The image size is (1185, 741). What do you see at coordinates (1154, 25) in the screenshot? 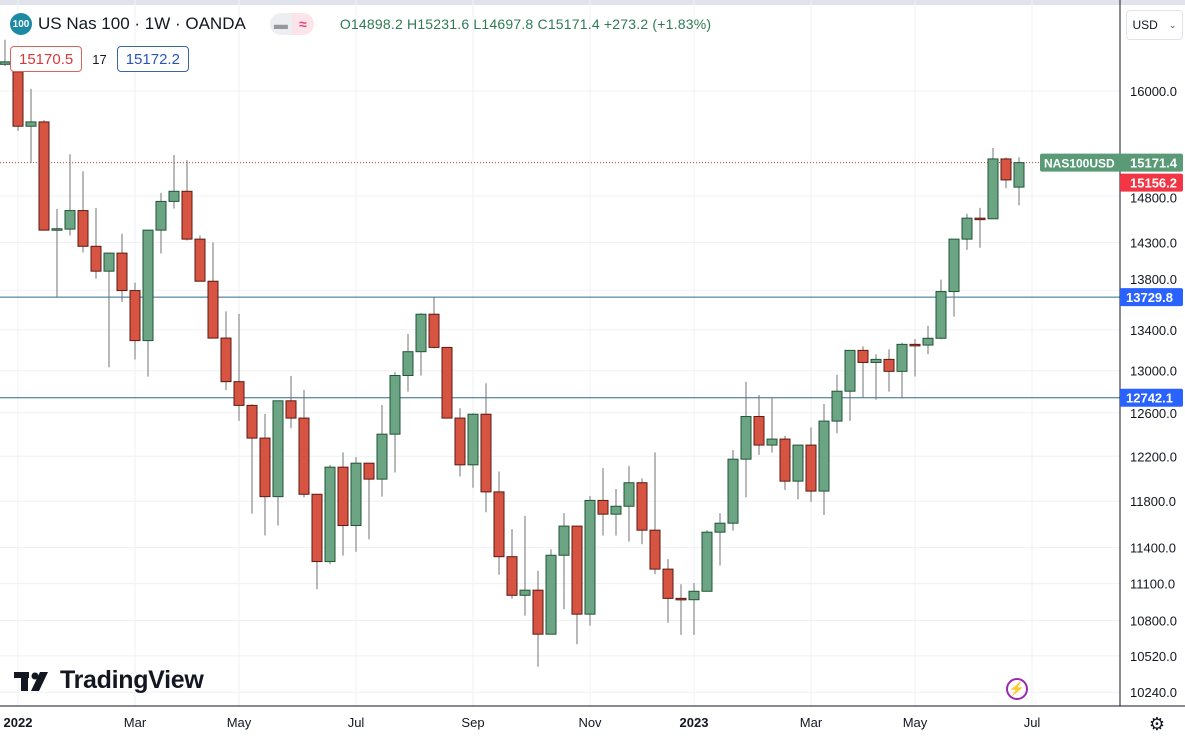
I see `currency-select: USD ⌄` at bounding box center [1154, 25].